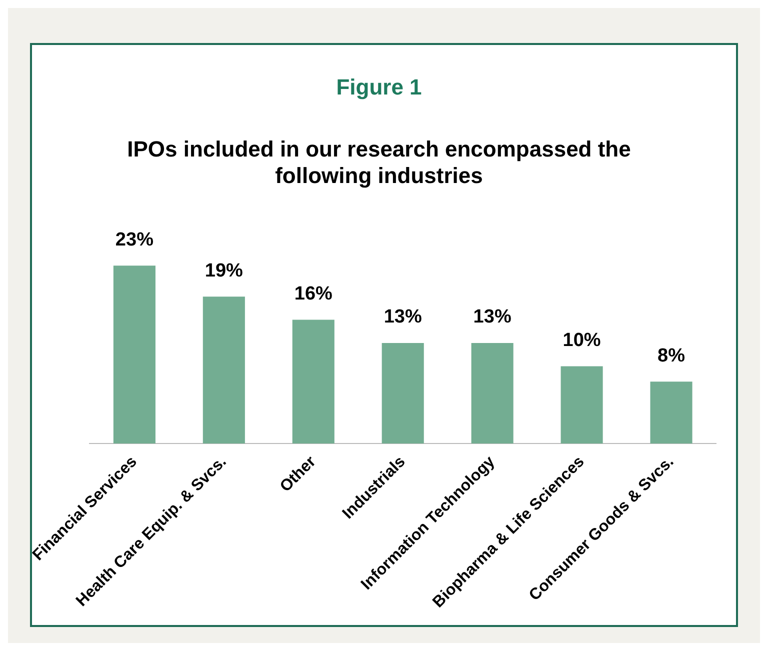 The height and width of the screenshot is (660, 770). What do you see at coordinates (672, 355) in the screenshot?
I see `data-label: 8%` at bounding box center [672, 355].